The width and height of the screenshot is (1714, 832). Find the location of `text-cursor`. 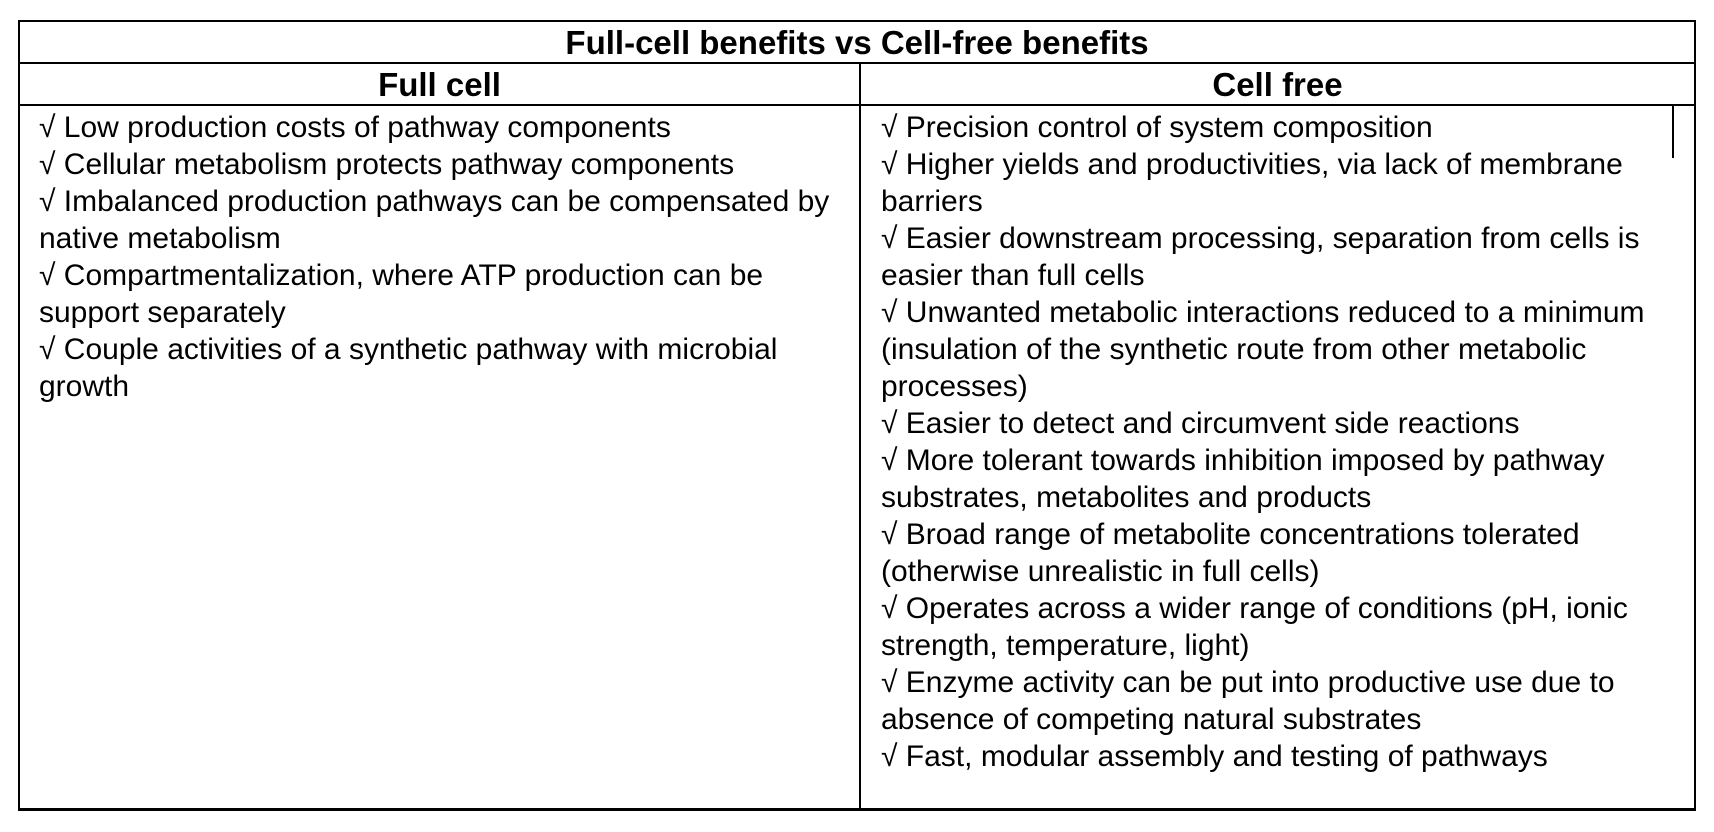

text-cursor is located at coordinates (1673, 132).